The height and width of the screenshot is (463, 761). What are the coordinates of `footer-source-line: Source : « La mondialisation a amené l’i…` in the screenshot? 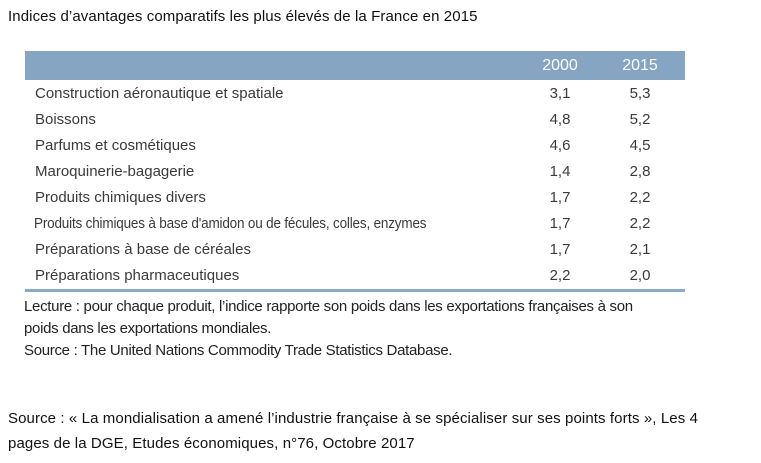 It's located at (353, 418).